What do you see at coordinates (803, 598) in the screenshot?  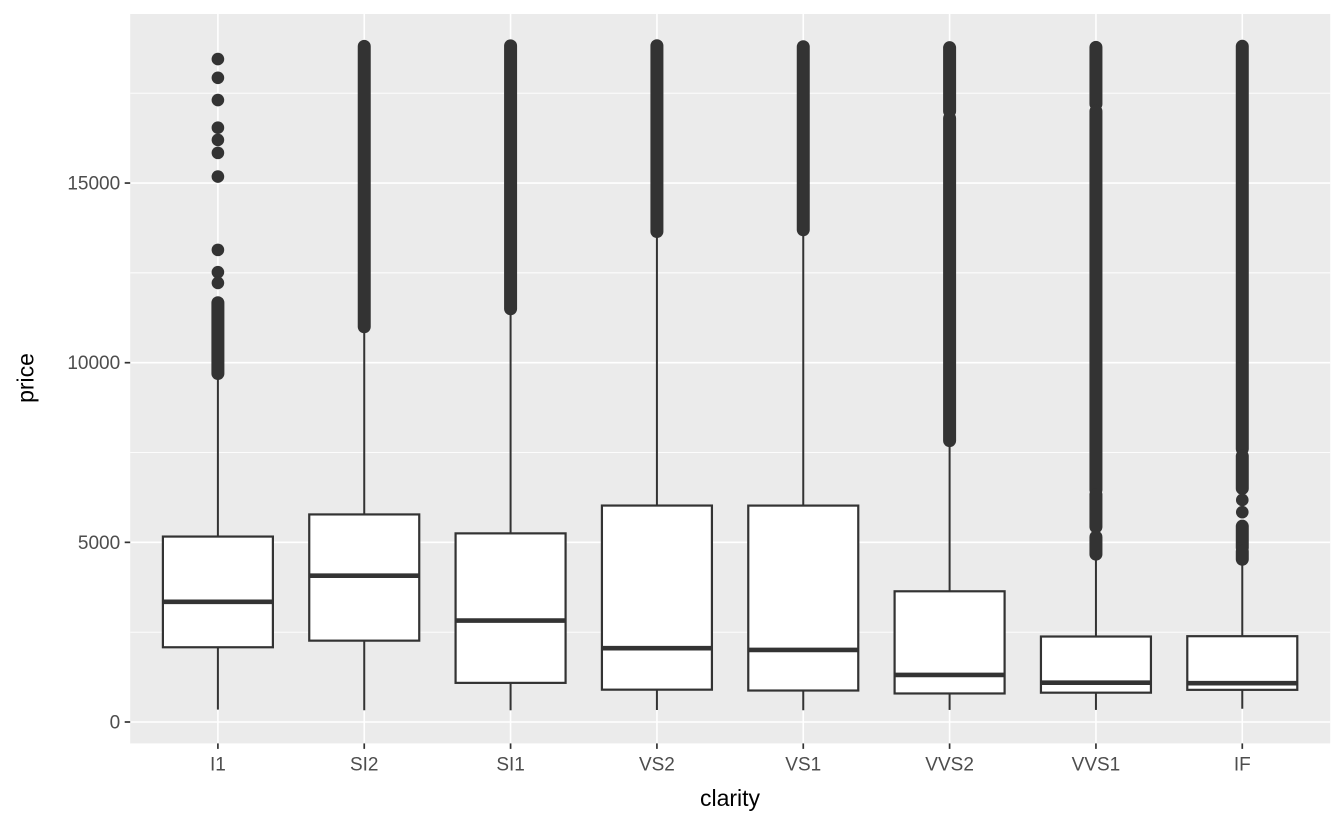 I see `box-VS1` at bounding box center [803, 598].